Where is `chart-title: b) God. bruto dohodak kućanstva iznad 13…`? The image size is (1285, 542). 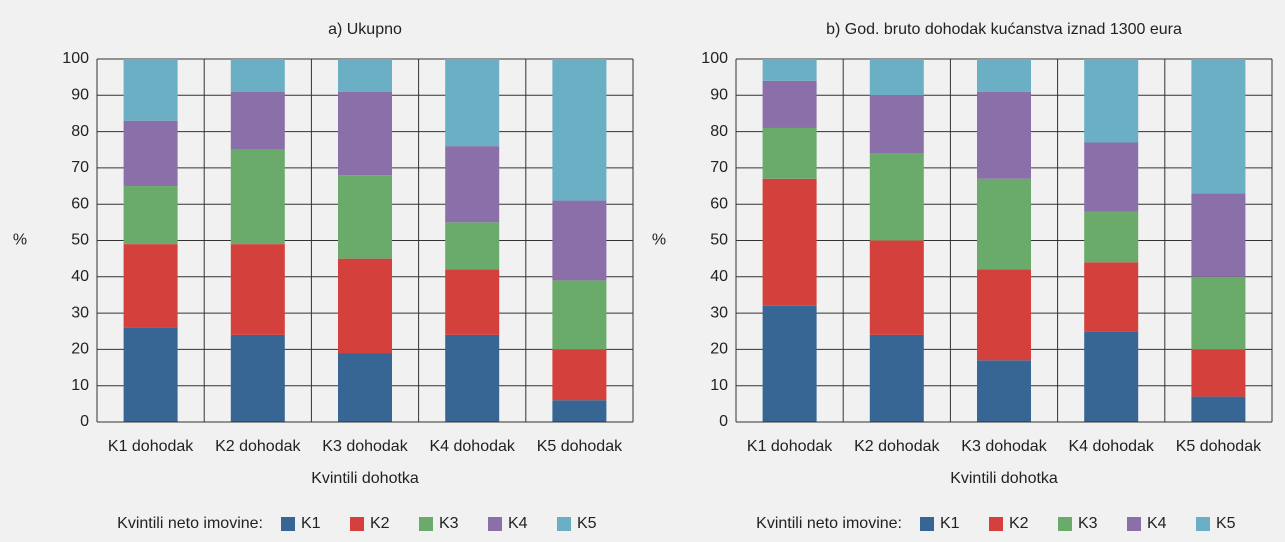
chart-title: b) God. bruto dohodak kućanstva iznad 13… is located at coordinates (1004, 29).